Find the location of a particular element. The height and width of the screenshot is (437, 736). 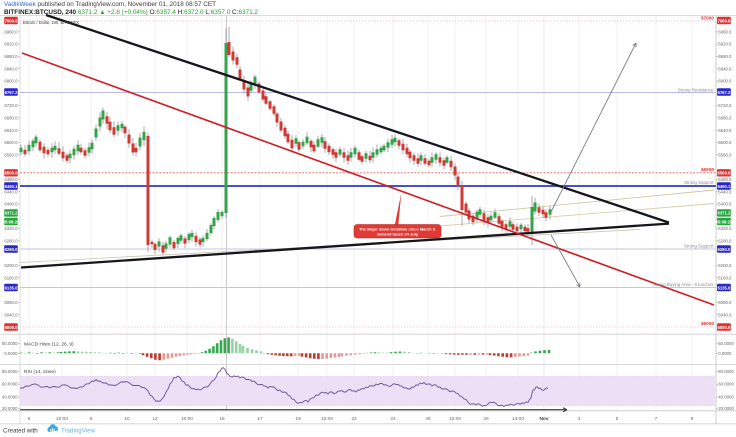

svg-text: Strong Buying Area - 6 touches is located at coordinates (684, 284).